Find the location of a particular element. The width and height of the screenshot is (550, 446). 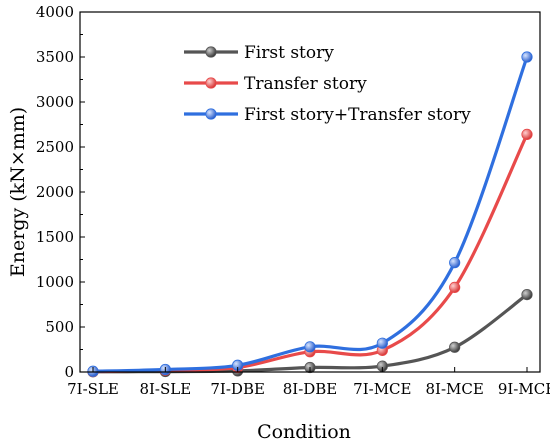

x-tick-label: 8I-DBE is located at coordinates (310, 389).